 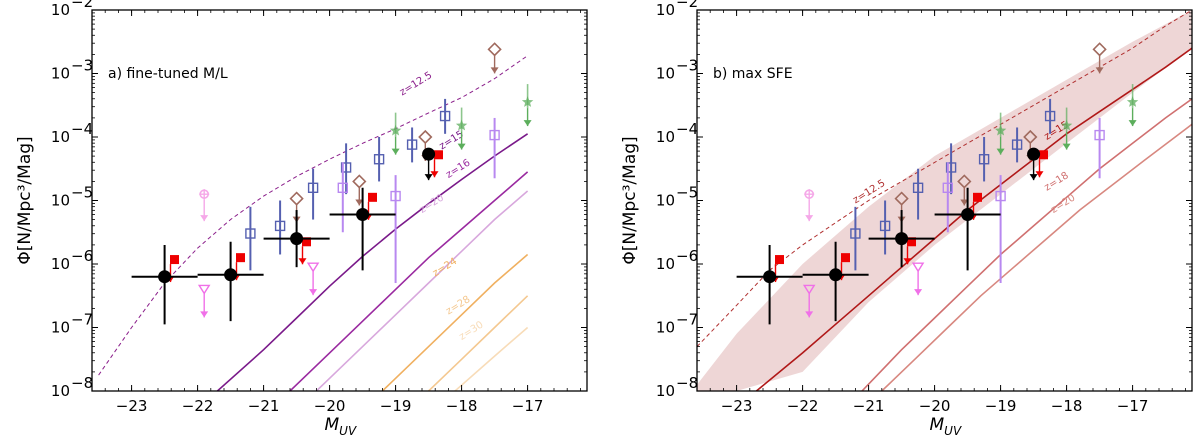 I want to click on curve-label: z=16, so click(x=458, y=169).